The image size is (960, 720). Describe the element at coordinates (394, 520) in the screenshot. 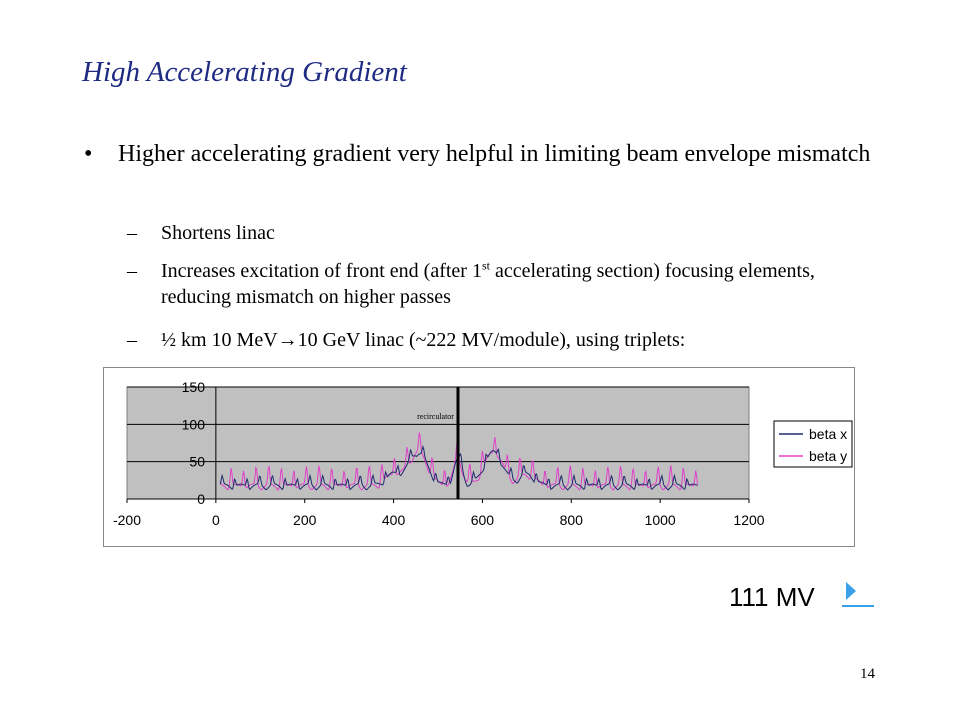

I see `x-tick-label: 400` at that location.